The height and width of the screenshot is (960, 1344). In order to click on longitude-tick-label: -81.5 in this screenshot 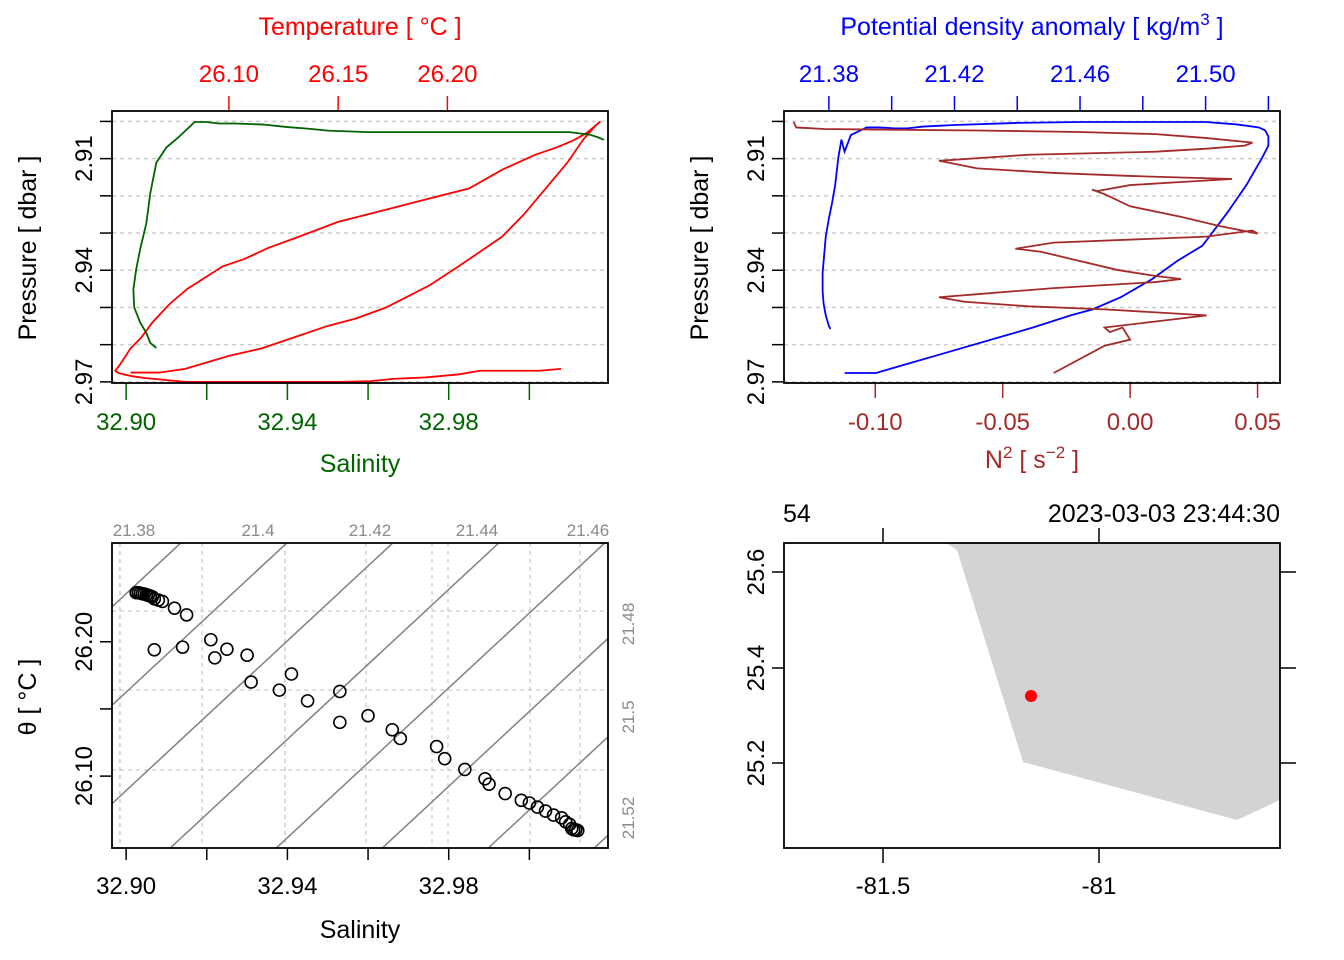, I will do `click(883, 886)`.